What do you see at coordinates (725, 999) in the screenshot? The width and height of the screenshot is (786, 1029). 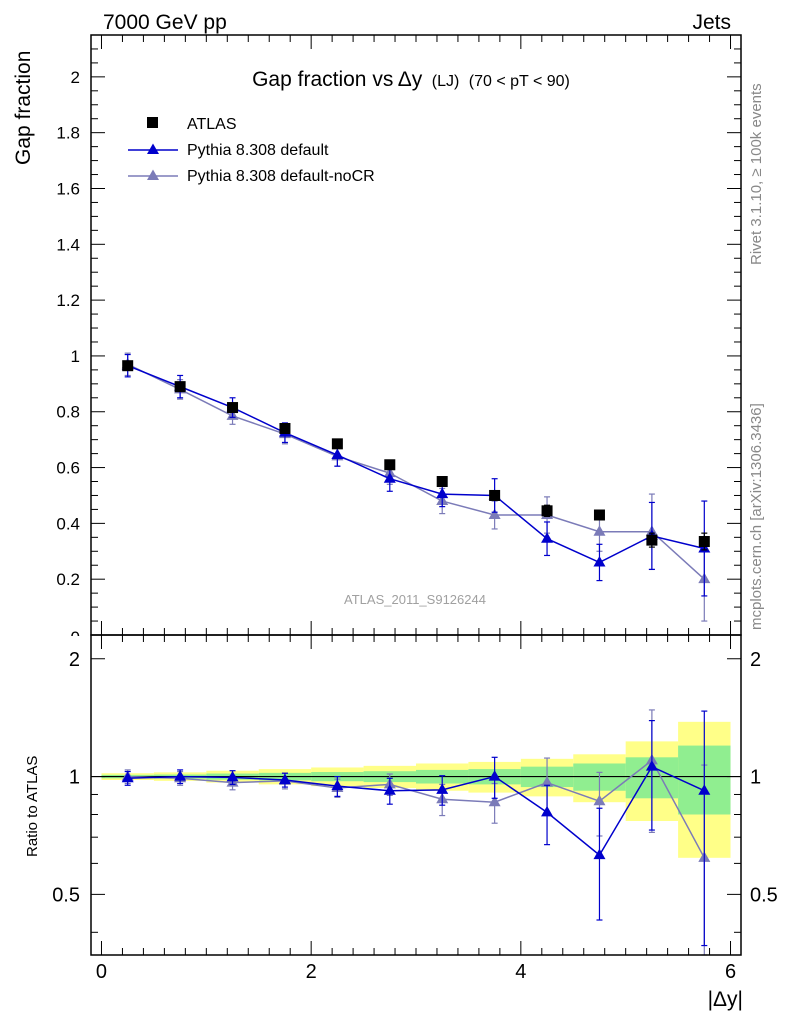 I see `x-axis-label: |Δy|` at bounding box center [725, 999].